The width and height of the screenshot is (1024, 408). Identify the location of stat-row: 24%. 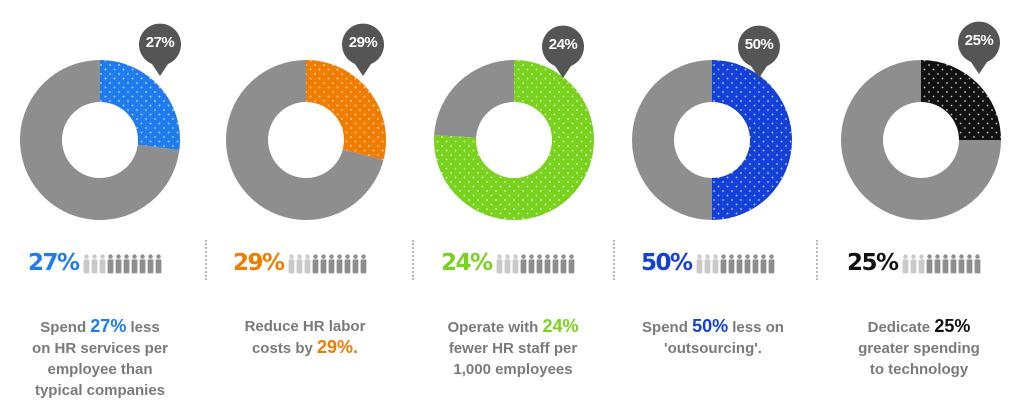
(508, 263).